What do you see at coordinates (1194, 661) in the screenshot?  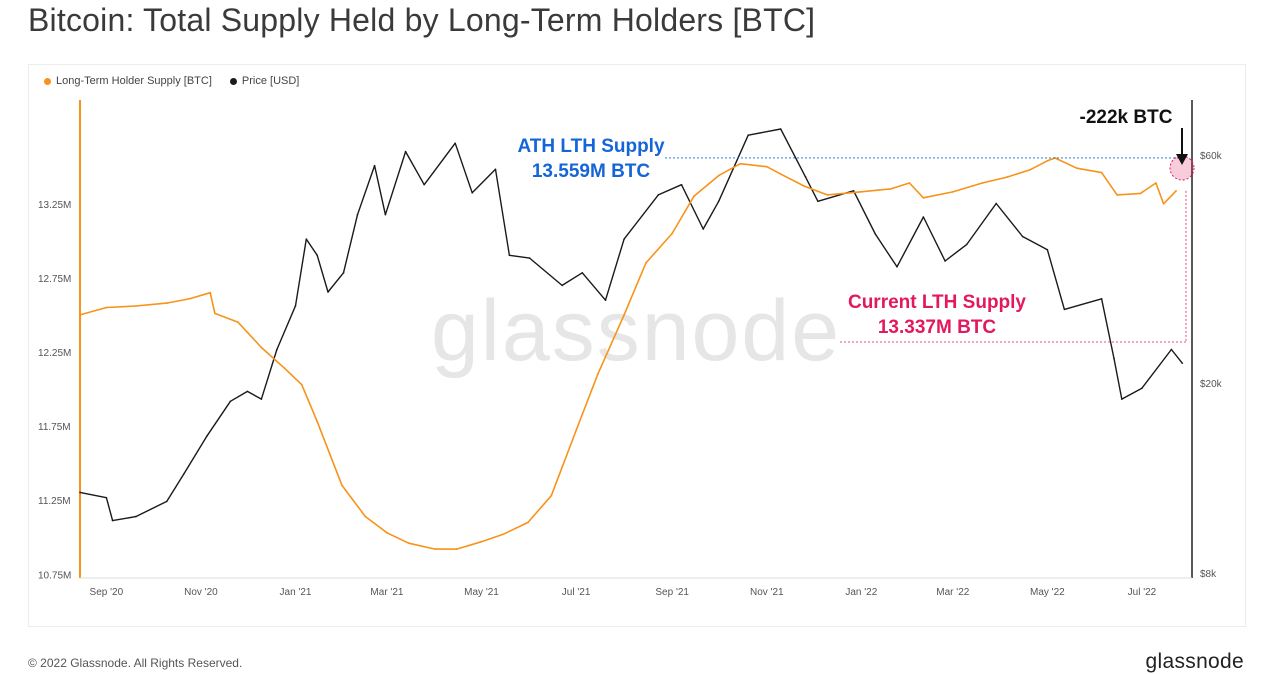 I see `footer-logo: glassnode` at bounding box center [1194, 661].